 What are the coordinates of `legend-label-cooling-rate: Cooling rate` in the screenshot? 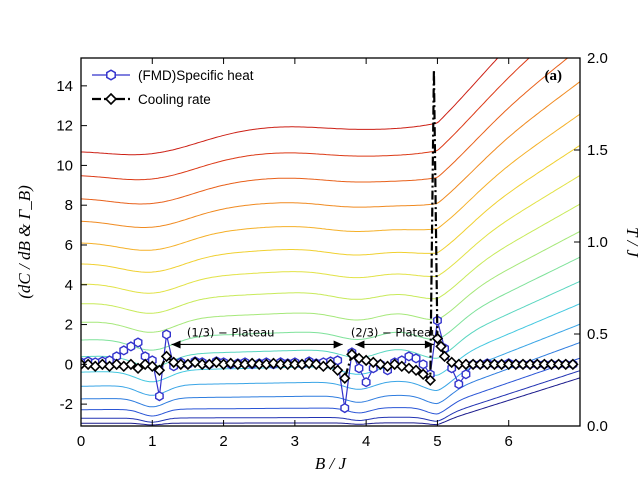 It's located at (174, 99).